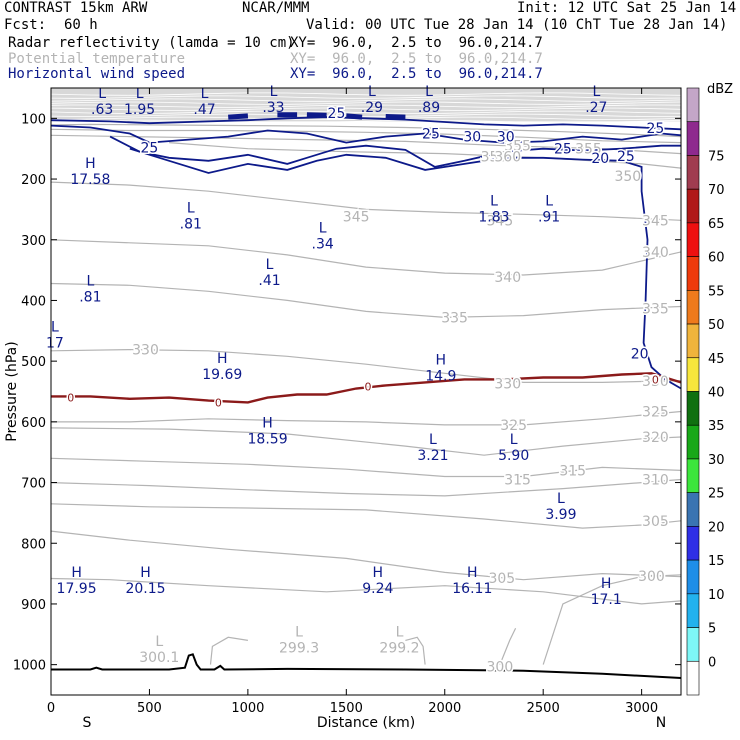 This screenshot has height=740, width=740. Describe the element at coordinates (70, 398) in the screenshot. I see `freezing-contour-label: 0` at that location.